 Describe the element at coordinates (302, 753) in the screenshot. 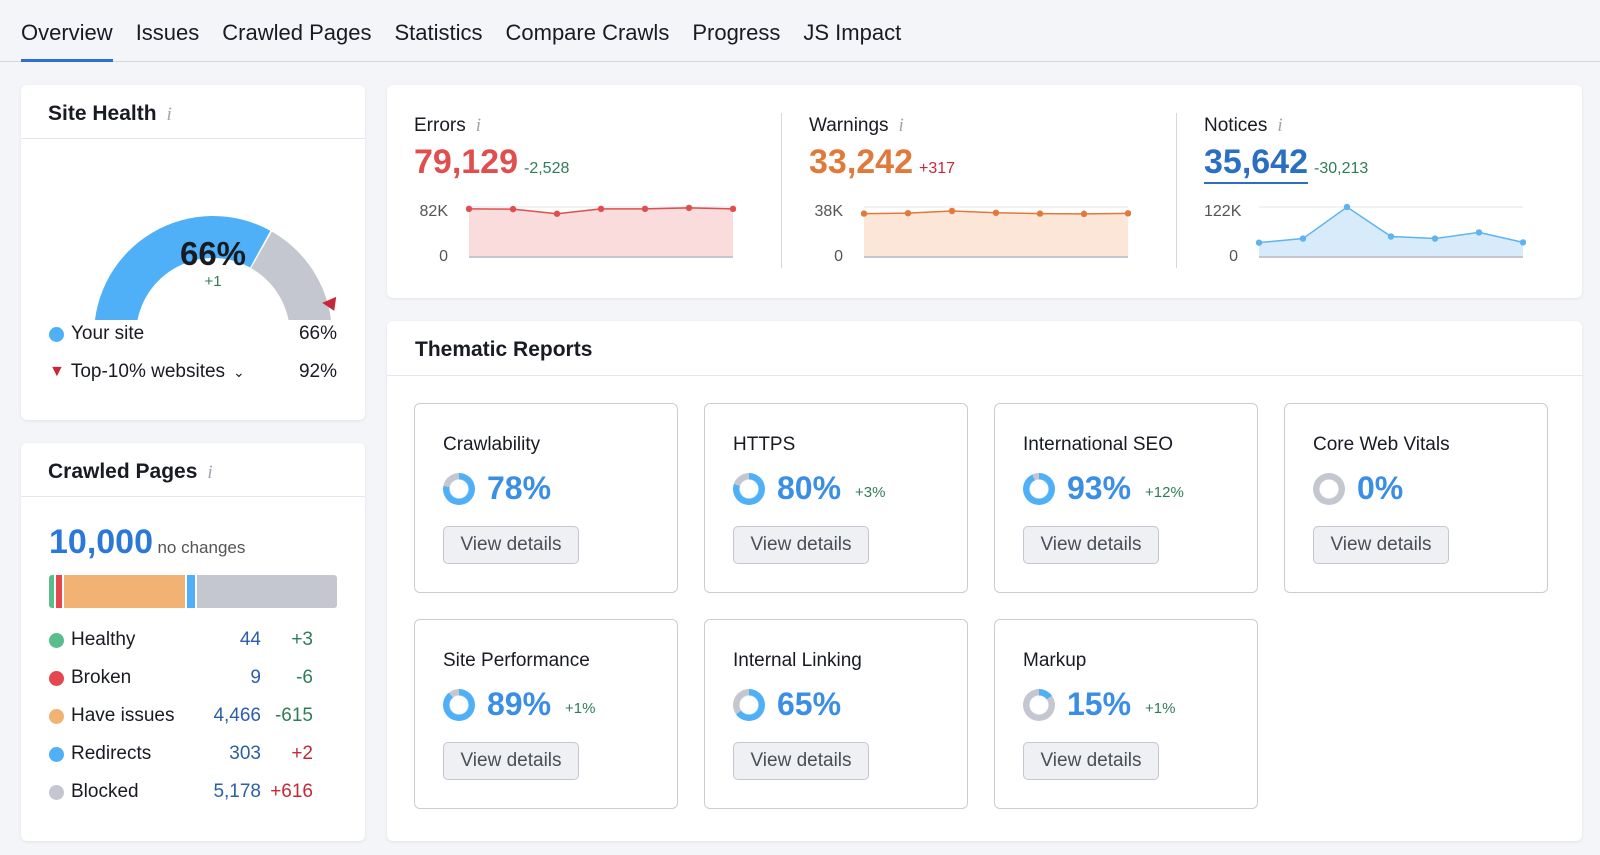

I see `row-delta: +2` at that location.